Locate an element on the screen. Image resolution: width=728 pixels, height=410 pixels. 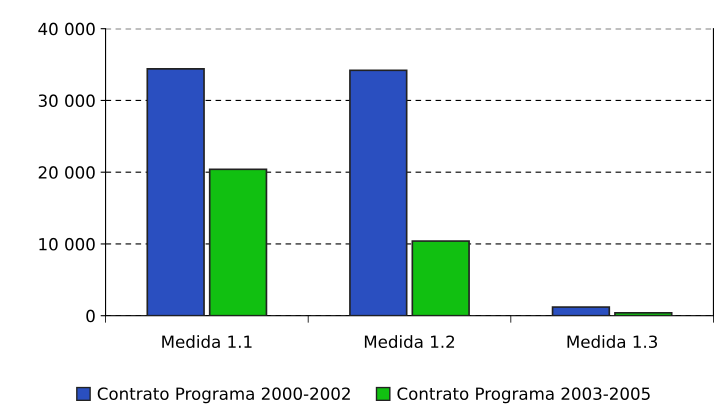
y-tick-label: 0 is located at coordinates (90, 316).